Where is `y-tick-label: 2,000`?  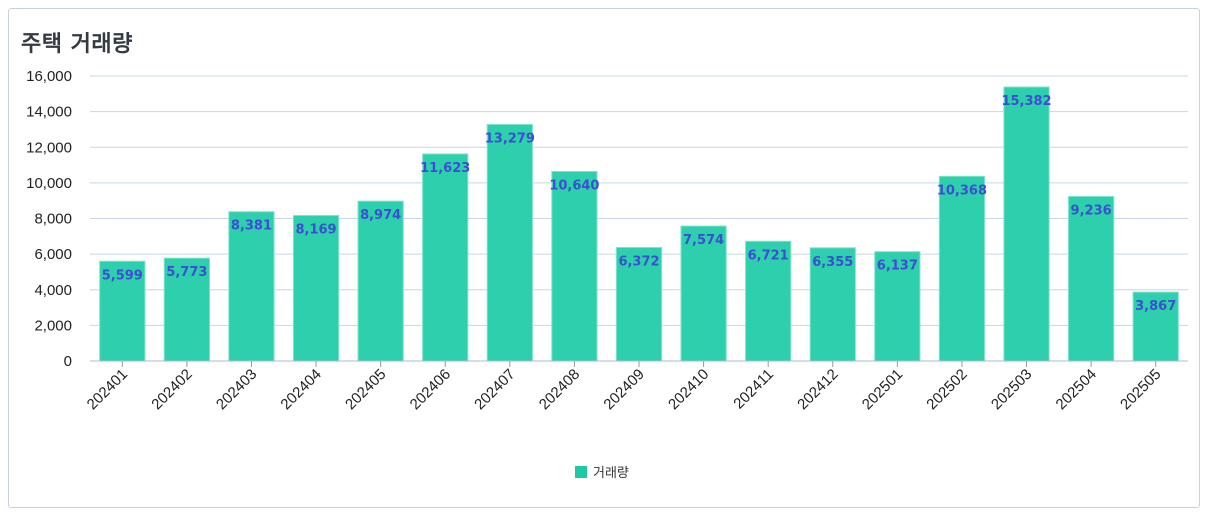
y-tick-label: 2,000 is located at coordinates (53, 325).